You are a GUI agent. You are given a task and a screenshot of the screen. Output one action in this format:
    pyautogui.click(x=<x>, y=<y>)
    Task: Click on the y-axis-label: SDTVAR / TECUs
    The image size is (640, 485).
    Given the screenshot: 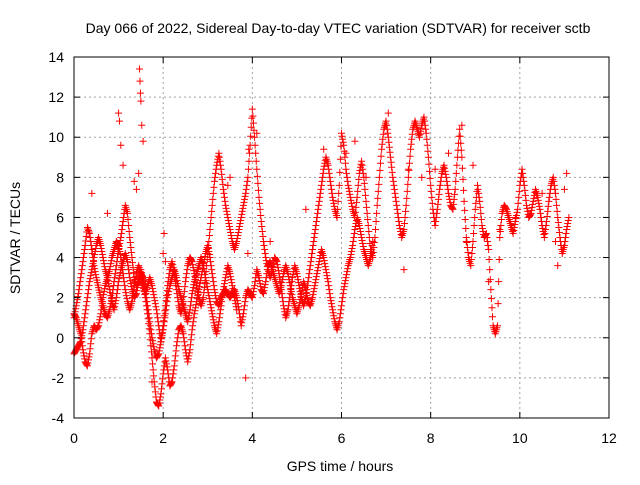 What is the action you would take?
    pyautogui.click(x=15, y=238)
    